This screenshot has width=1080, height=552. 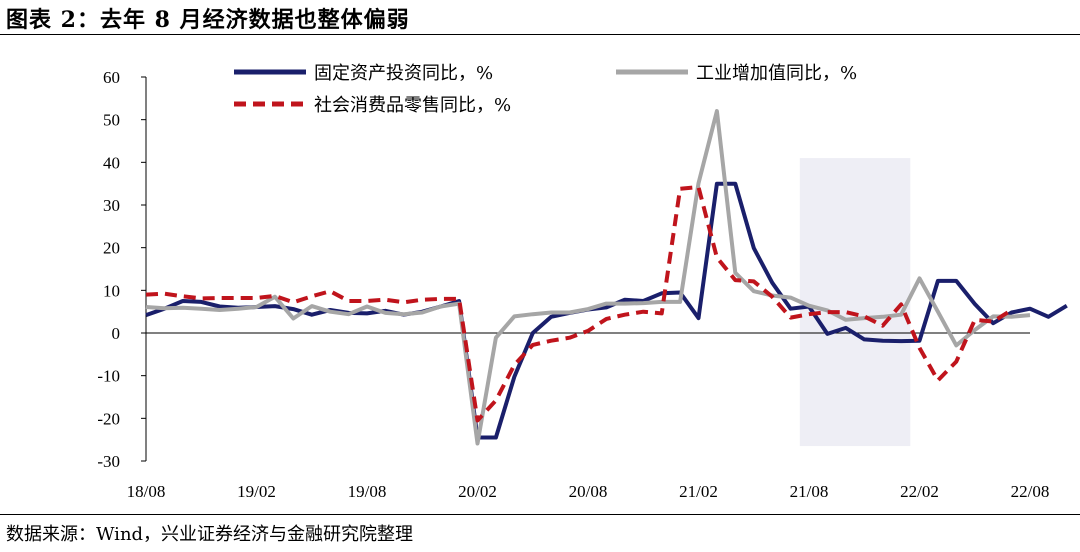 What do you see at coordinates (108, 461) in the screenshot?
I see `y-tick-label: -30` at bounding box center [108, 461].